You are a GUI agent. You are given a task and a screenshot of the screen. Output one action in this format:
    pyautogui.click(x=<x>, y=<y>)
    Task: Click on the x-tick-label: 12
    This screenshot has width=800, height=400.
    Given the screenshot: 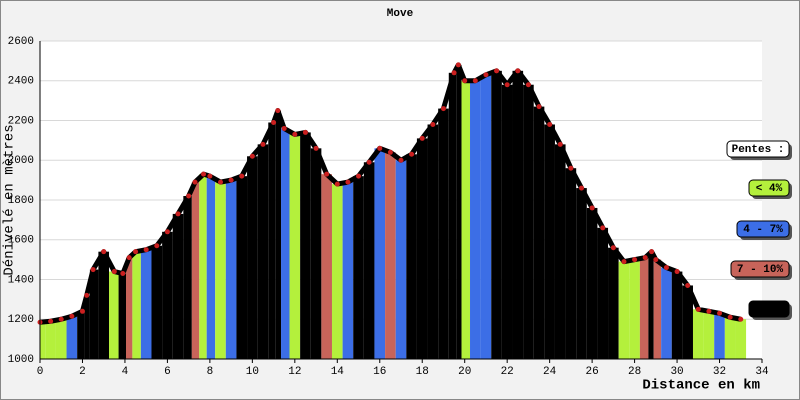 What is the action you would take?
    pyautogui.click(x=294, y=372)
    